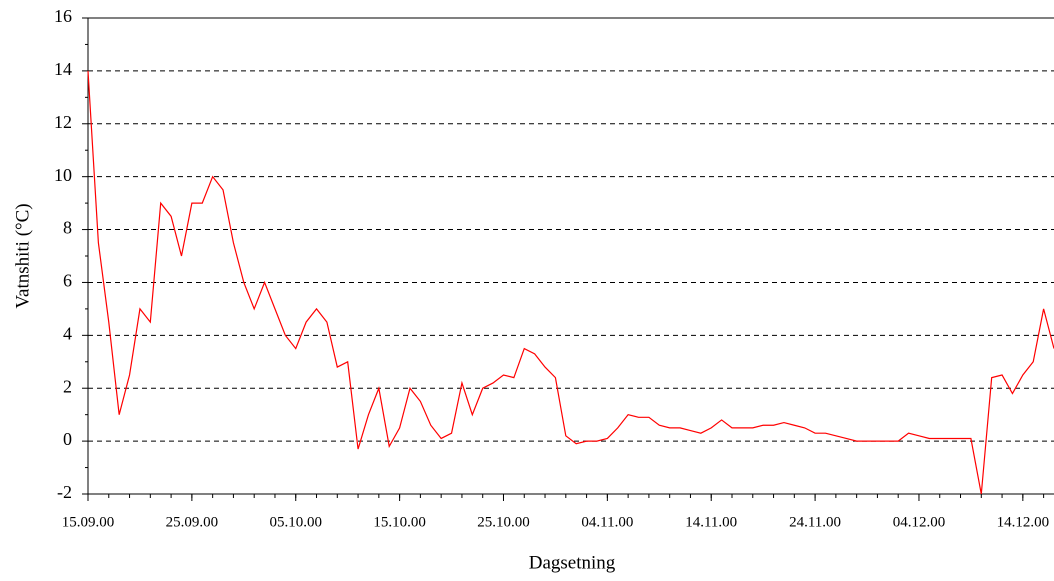 This screenshot has width=1054, height=581. Describe the element at coordinates (64, 492) in the screenshot. I see `y-tick-label: -2` at that location.